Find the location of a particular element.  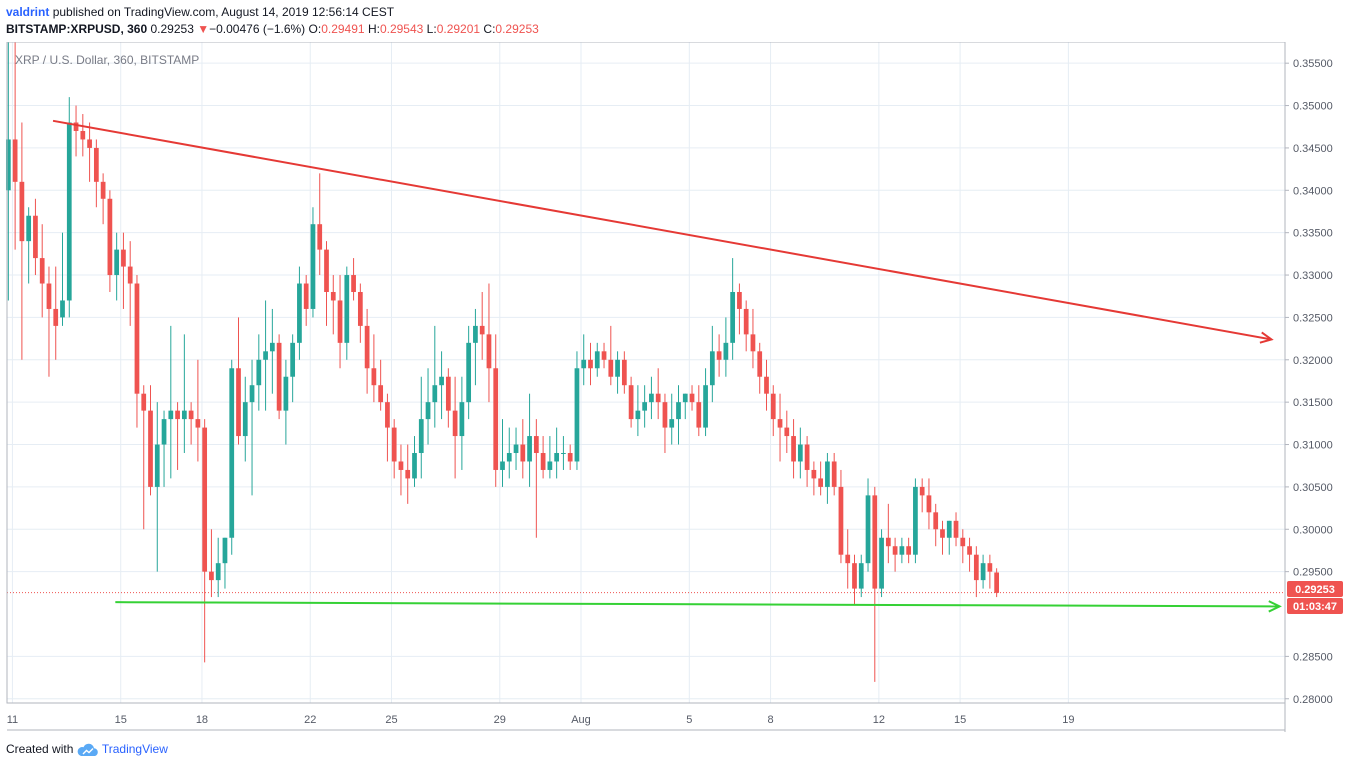

countdown-badge-text: 01:03:47 is located at coordinates (1315, 607).